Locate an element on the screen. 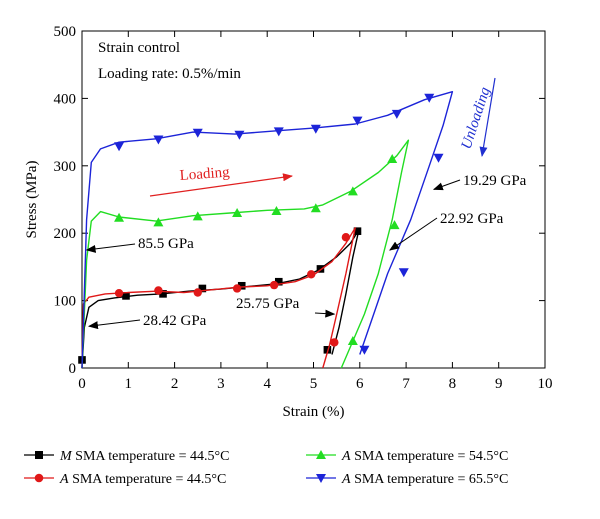 The width and height of the screenshot is (600, 519). annotation-label: 85.5 GPa is located at coordinates (166, 244).